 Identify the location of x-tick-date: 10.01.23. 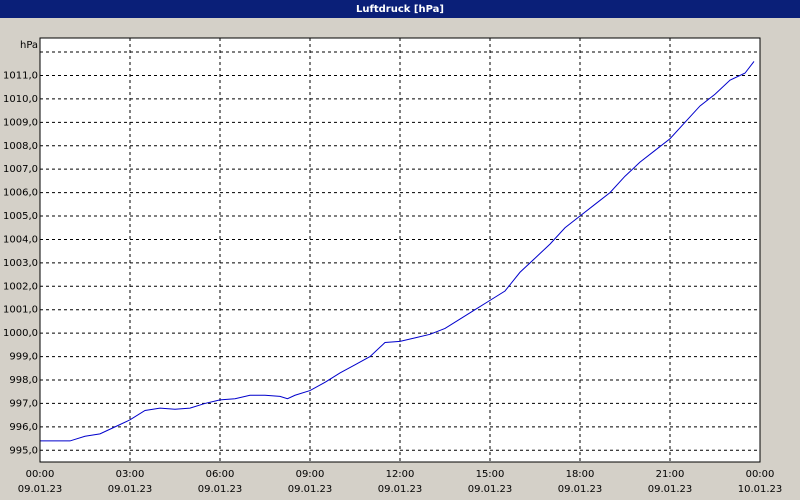
(760, 489).